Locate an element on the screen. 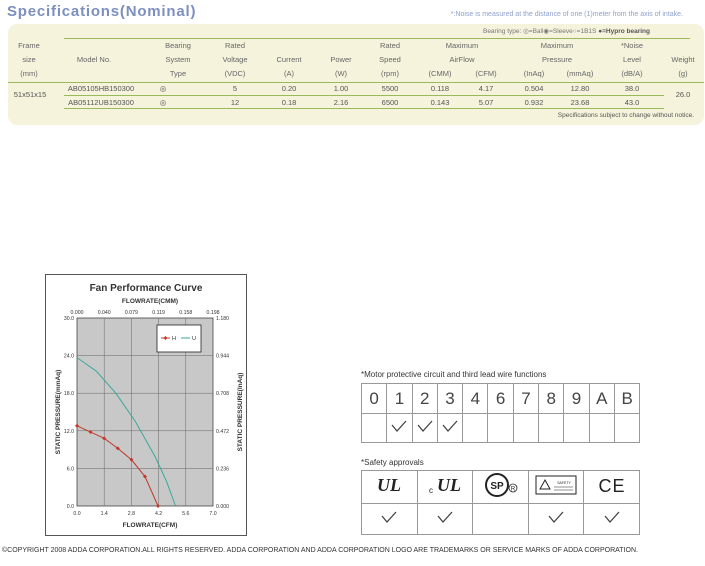 Image resolution: width=705 pixels, height=566 pixels. safety-approvals-table: UL c UL SP R SAFETY is located at coordinates (500, 502).